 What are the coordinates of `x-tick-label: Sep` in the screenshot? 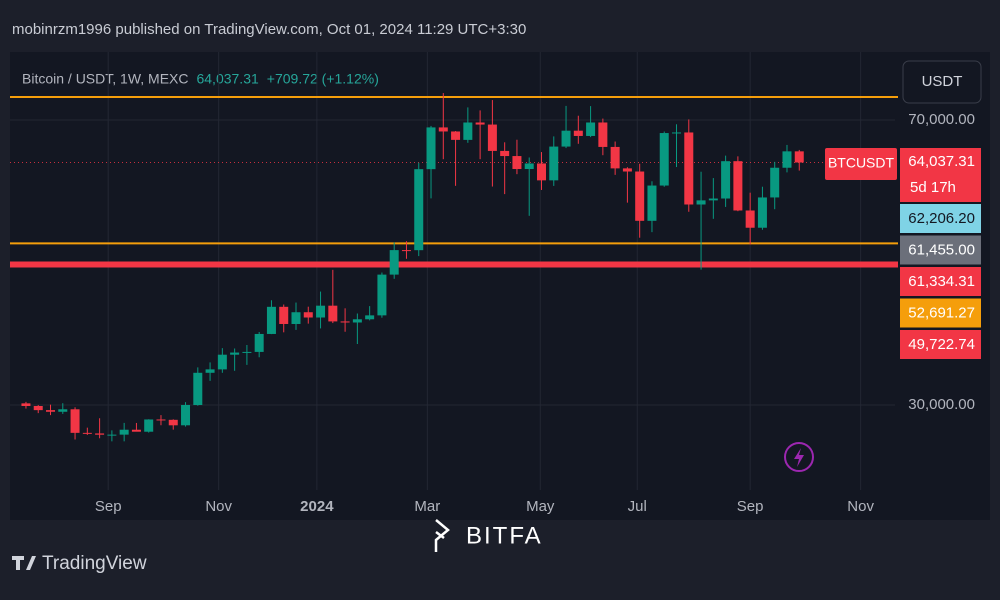 It's located at (750, 506).